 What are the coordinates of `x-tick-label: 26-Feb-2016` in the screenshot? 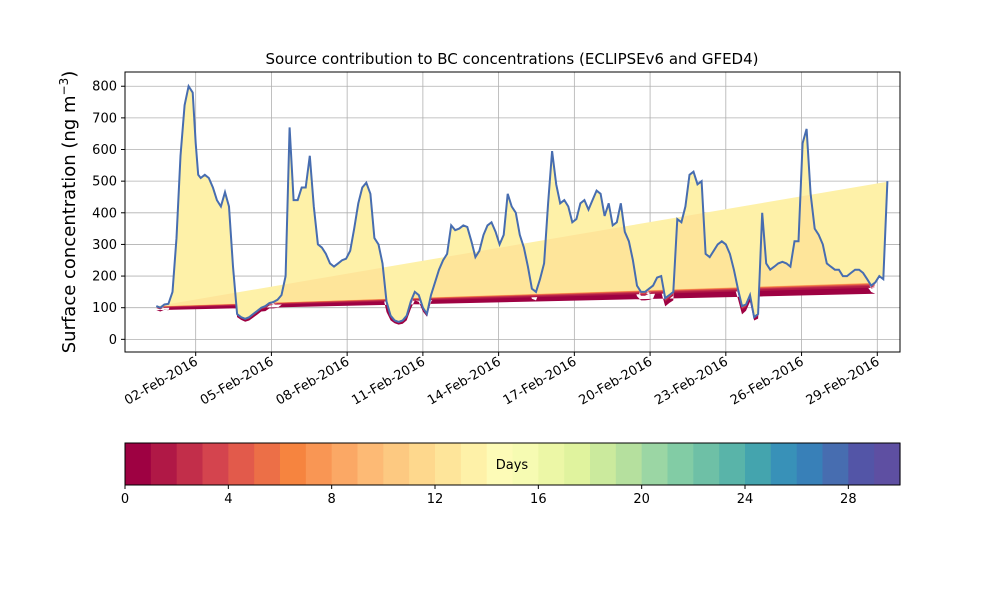 It's located at (767, 381).